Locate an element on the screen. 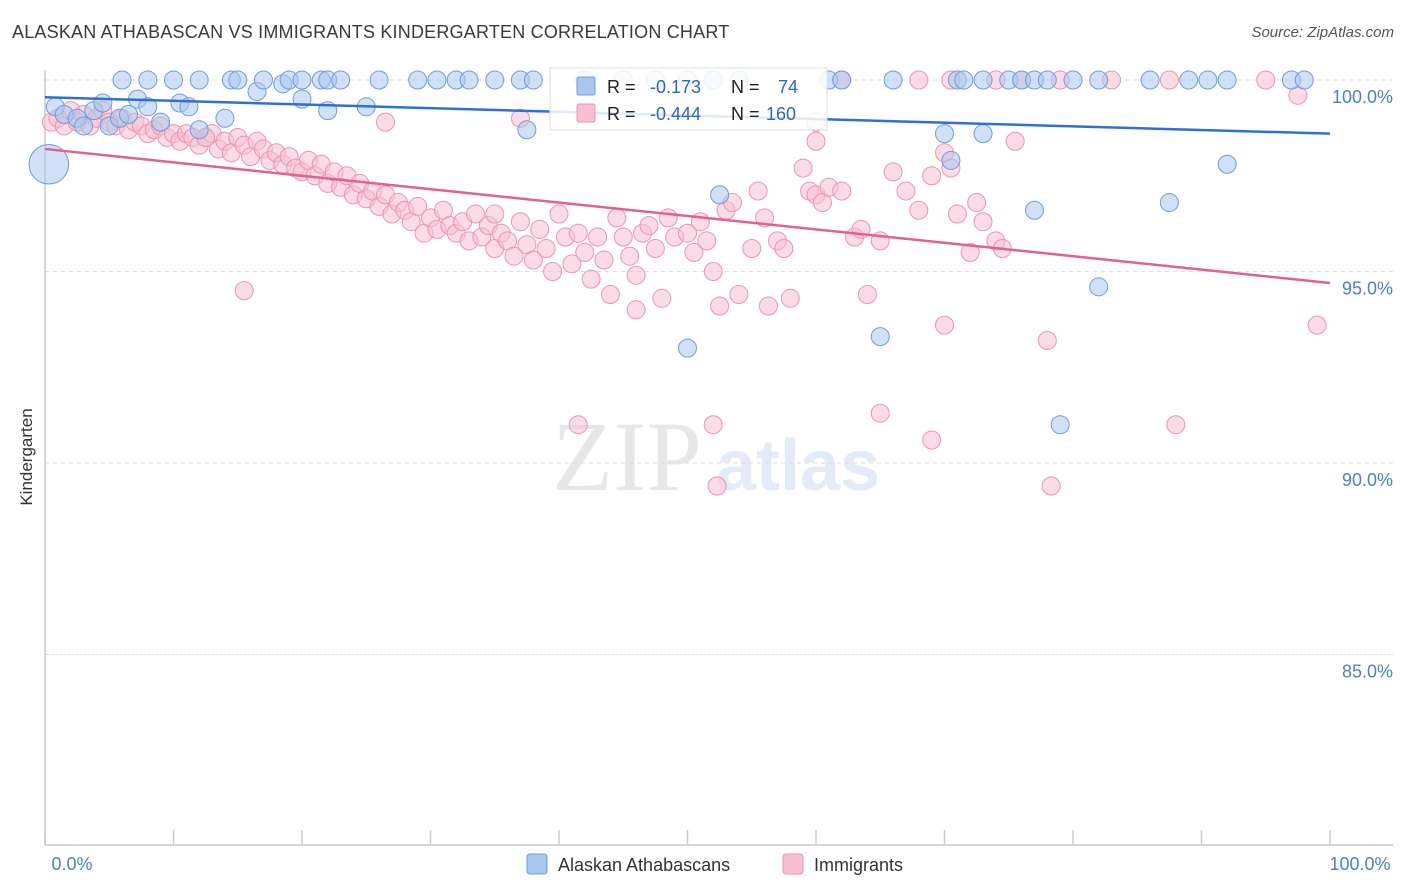  legend-label-immigrants: Immigrants is located at coordinates (858, 865).